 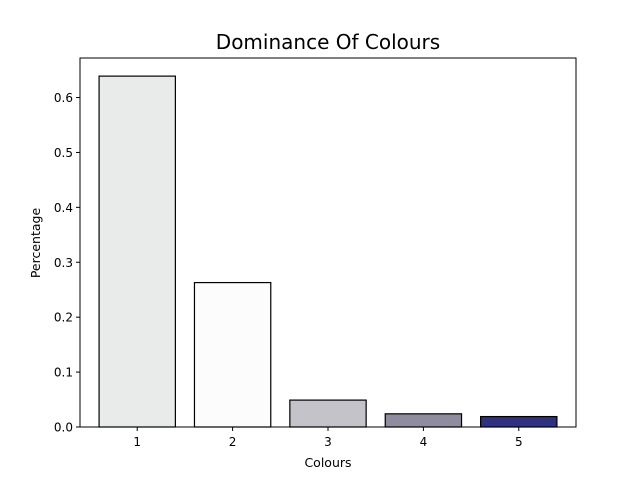 I want to click on x-axis-title: Colours, so click(x=327, y=462).